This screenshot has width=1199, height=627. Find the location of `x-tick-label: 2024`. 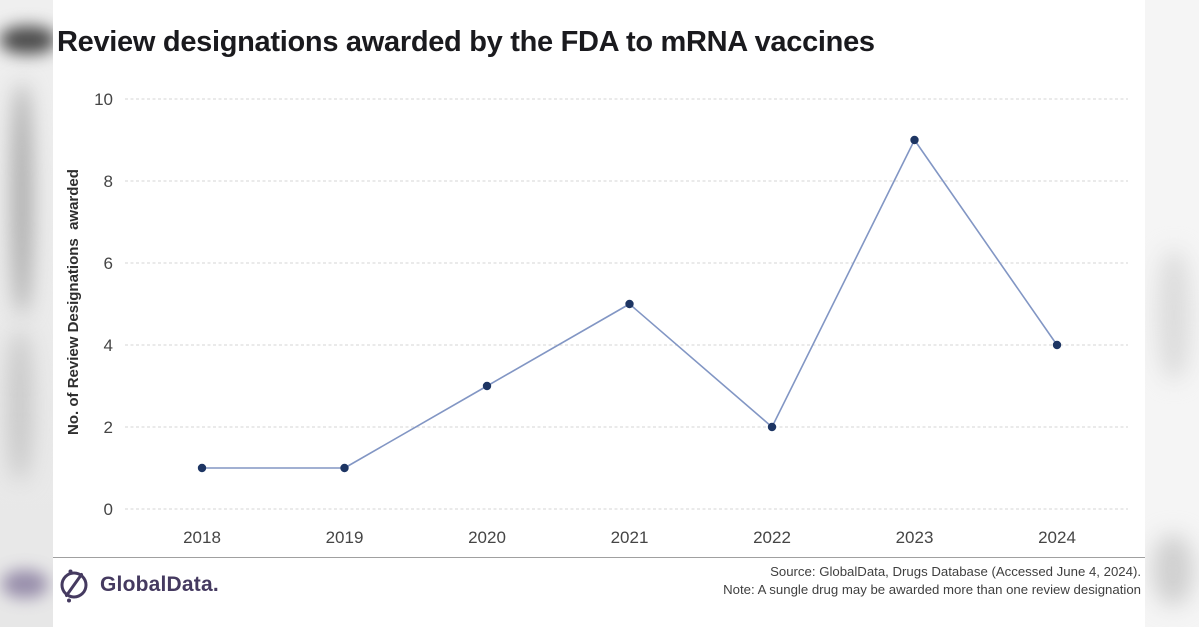

x-tick-label: 2024 is located at coordinates (1057, 537).